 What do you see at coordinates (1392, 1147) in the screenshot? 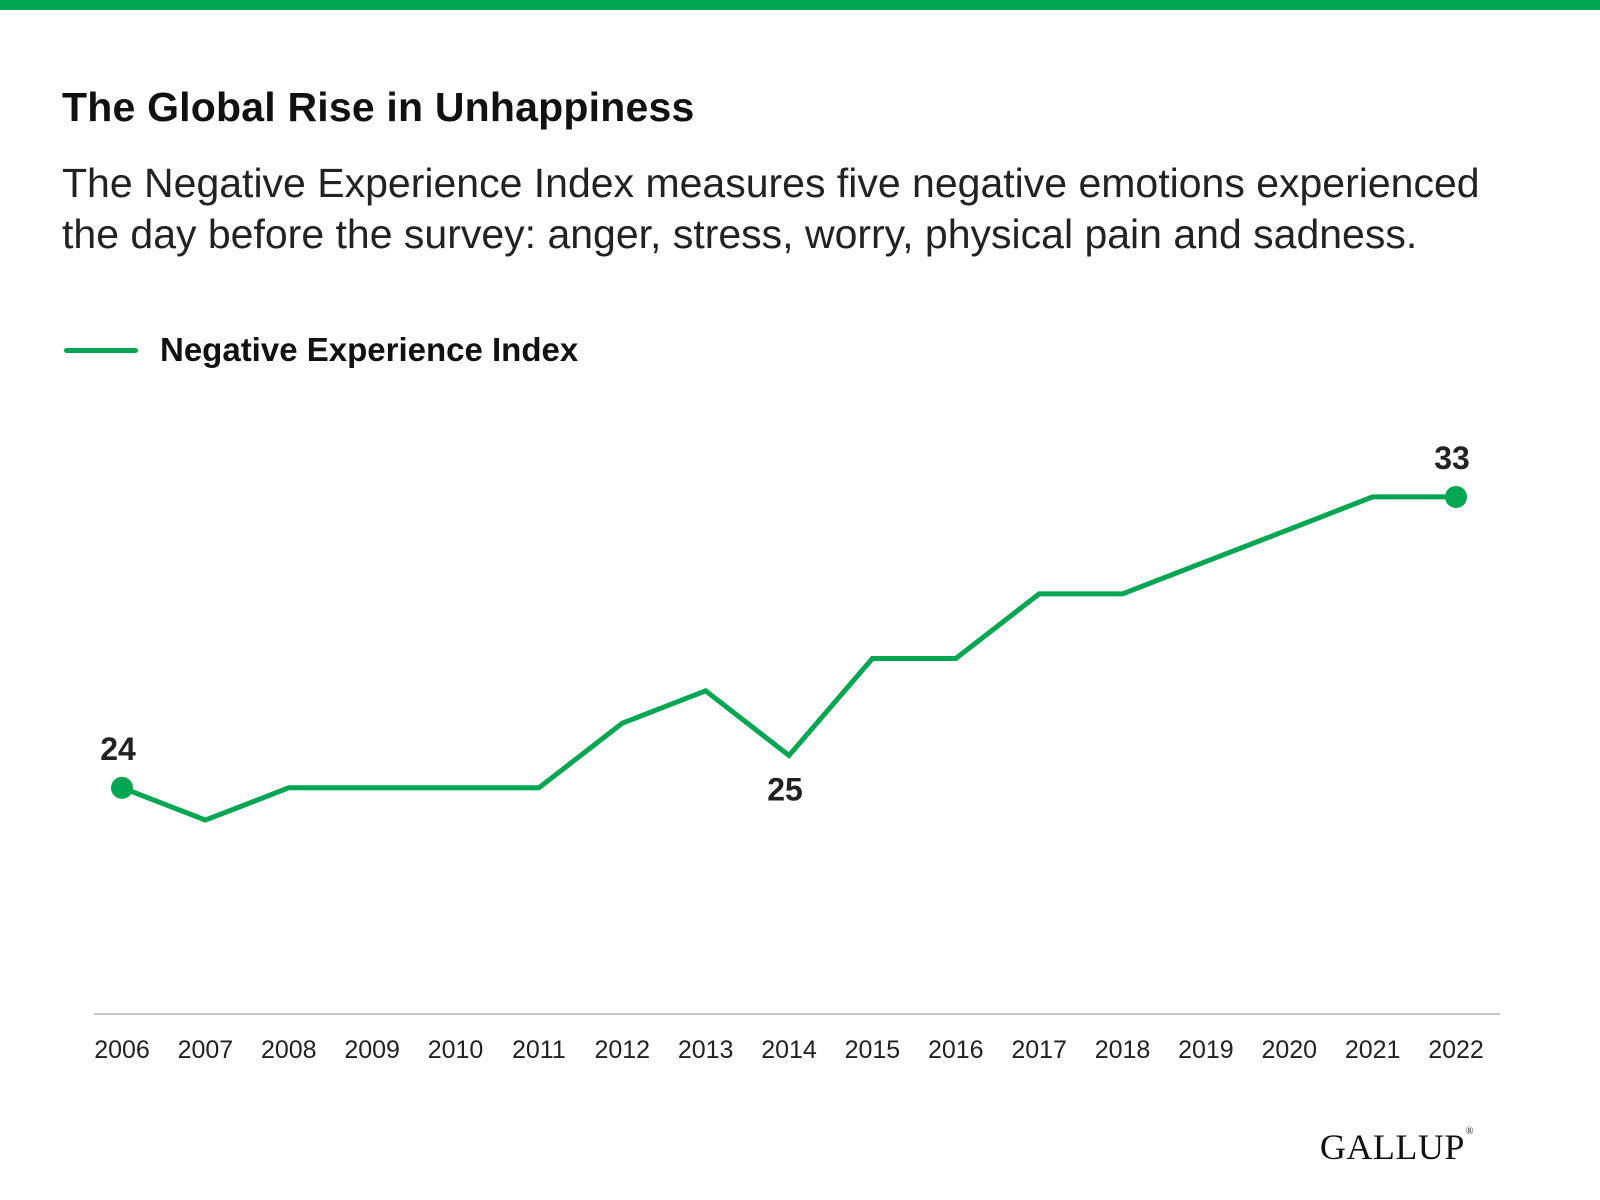
I see `gallup-logo-text: GALLUP` at bounding box center [1392, 1147].